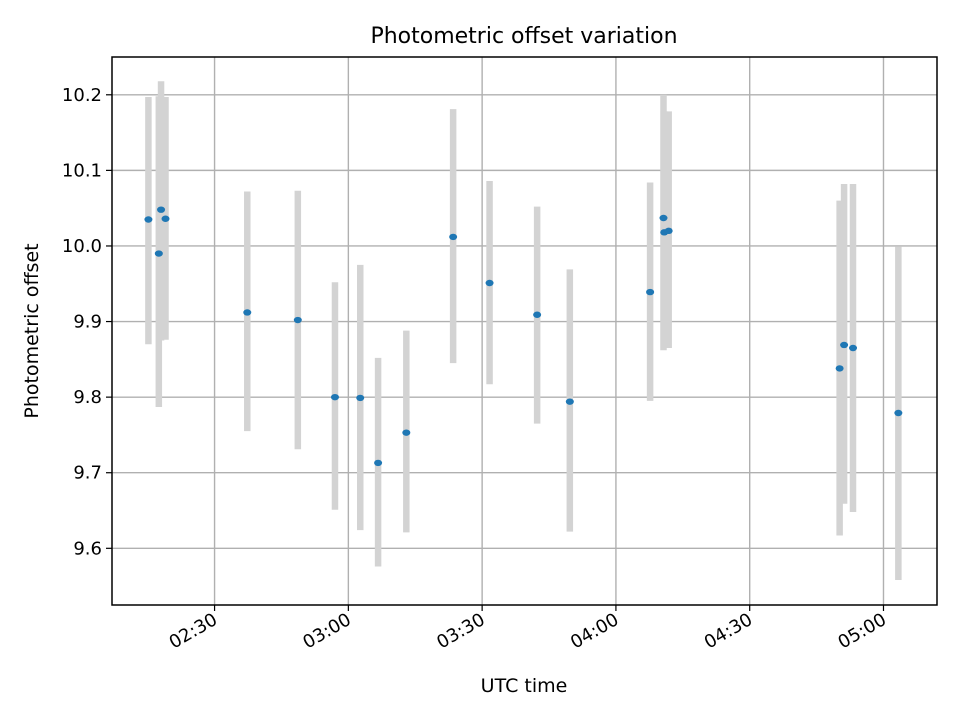  Describe the element at coordinates (594, 631) in the screenshot. I see `x-tick-label: 04:00` at that location.